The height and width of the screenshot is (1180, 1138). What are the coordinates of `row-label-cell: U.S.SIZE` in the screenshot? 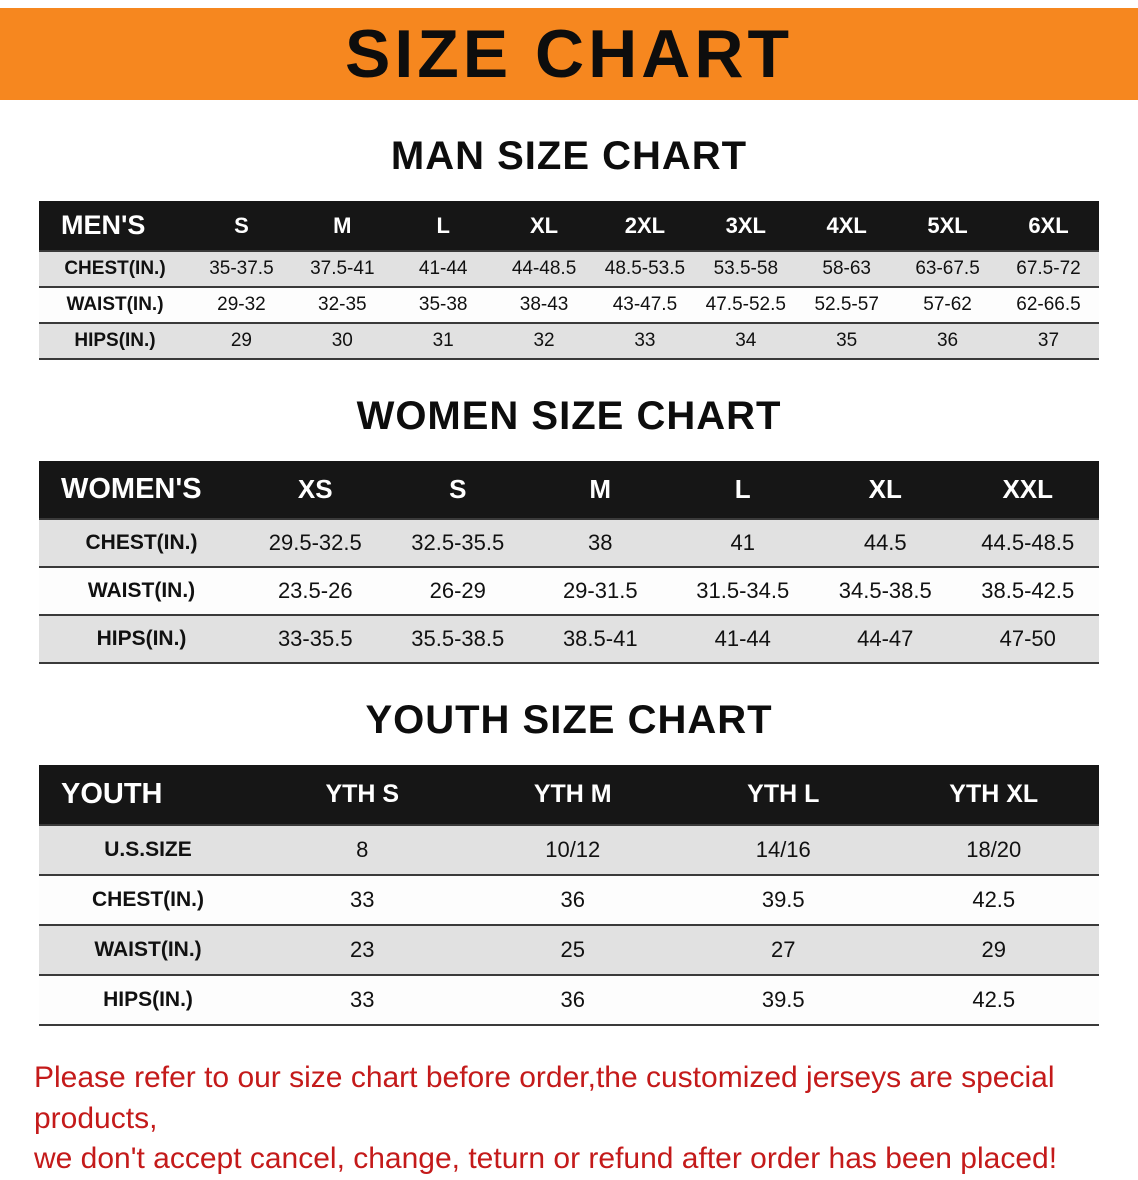 It's located at (148, 849).